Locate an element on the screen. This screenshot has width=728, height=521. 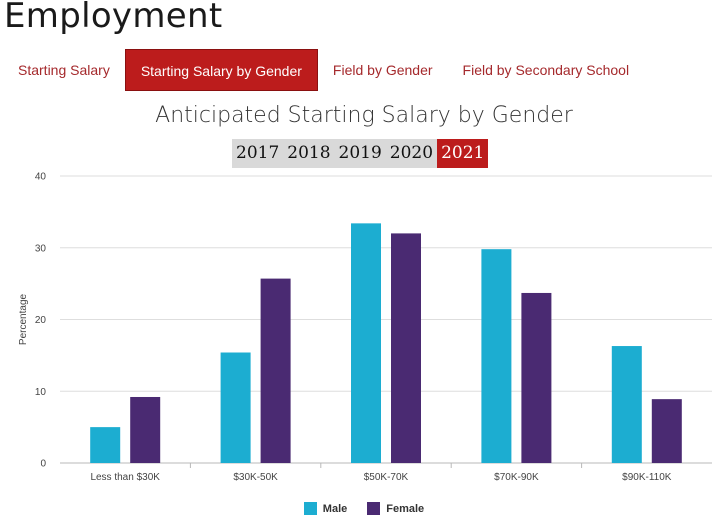
legend-item-male: Male is located at coordinates (325, 508).